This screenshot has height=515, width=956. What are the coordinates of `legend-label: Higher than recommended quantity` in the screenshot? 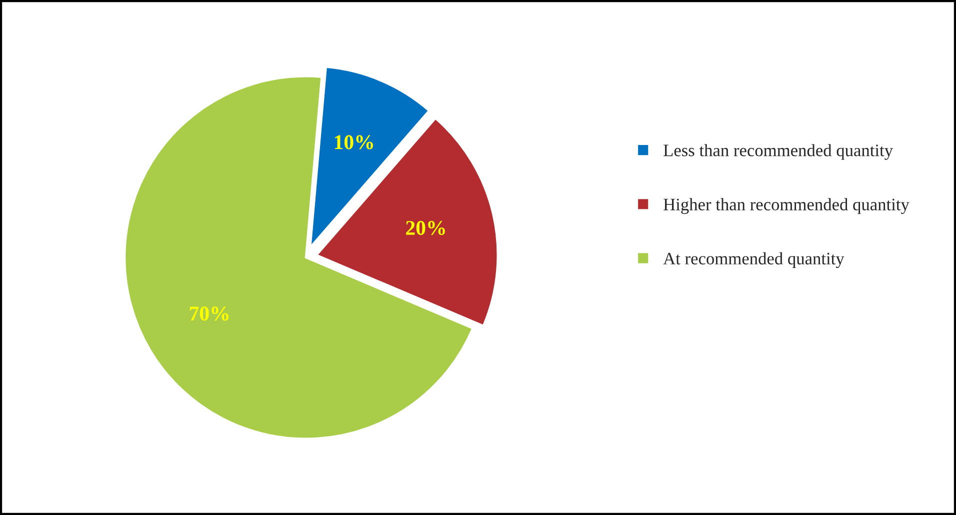 It's located at (787, 206).